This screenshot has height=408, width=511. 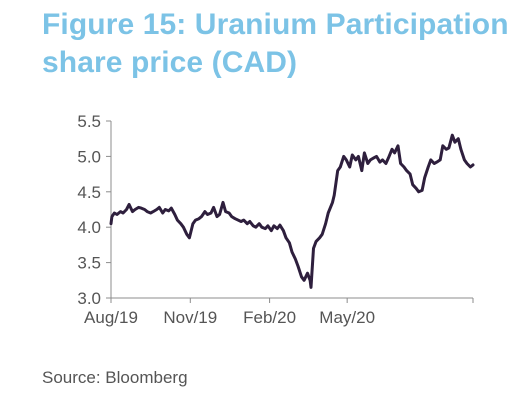 I want to click on y-tick-label: 3.5, so click(x=89, y=263).